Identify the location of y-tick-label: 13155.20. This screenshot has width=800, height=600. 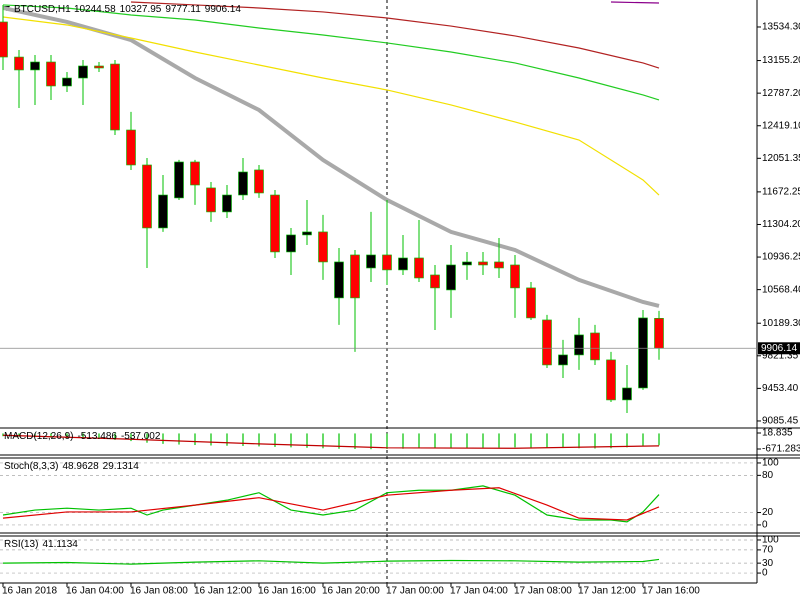
(781, 60).